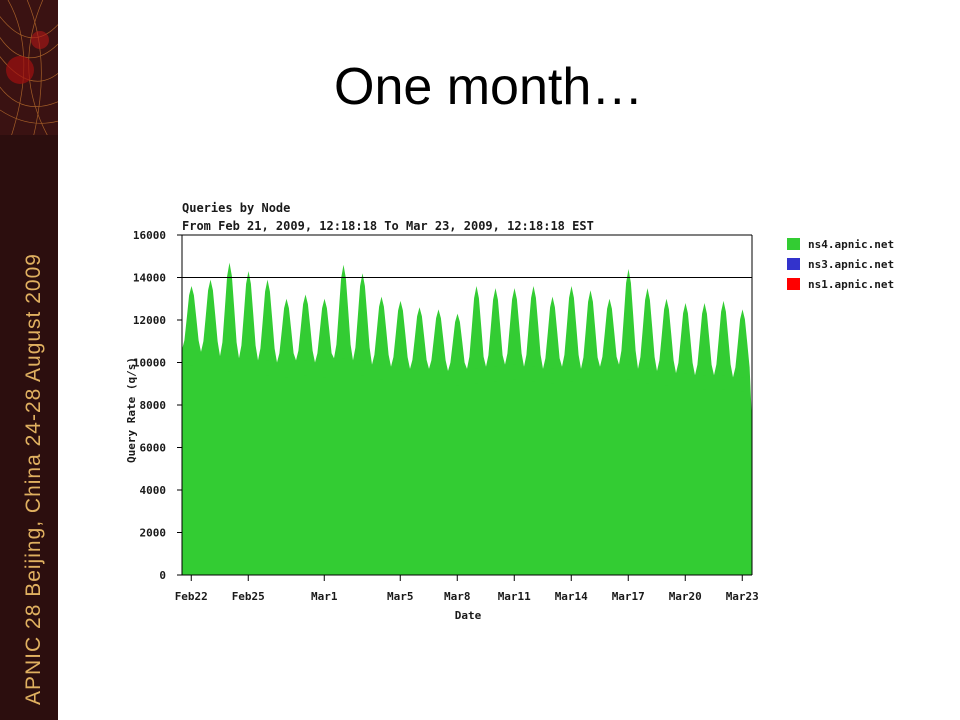 The width and height of the screenshot is (960, 720). I want to click on sidebar-red-glow, so click(27, 57).